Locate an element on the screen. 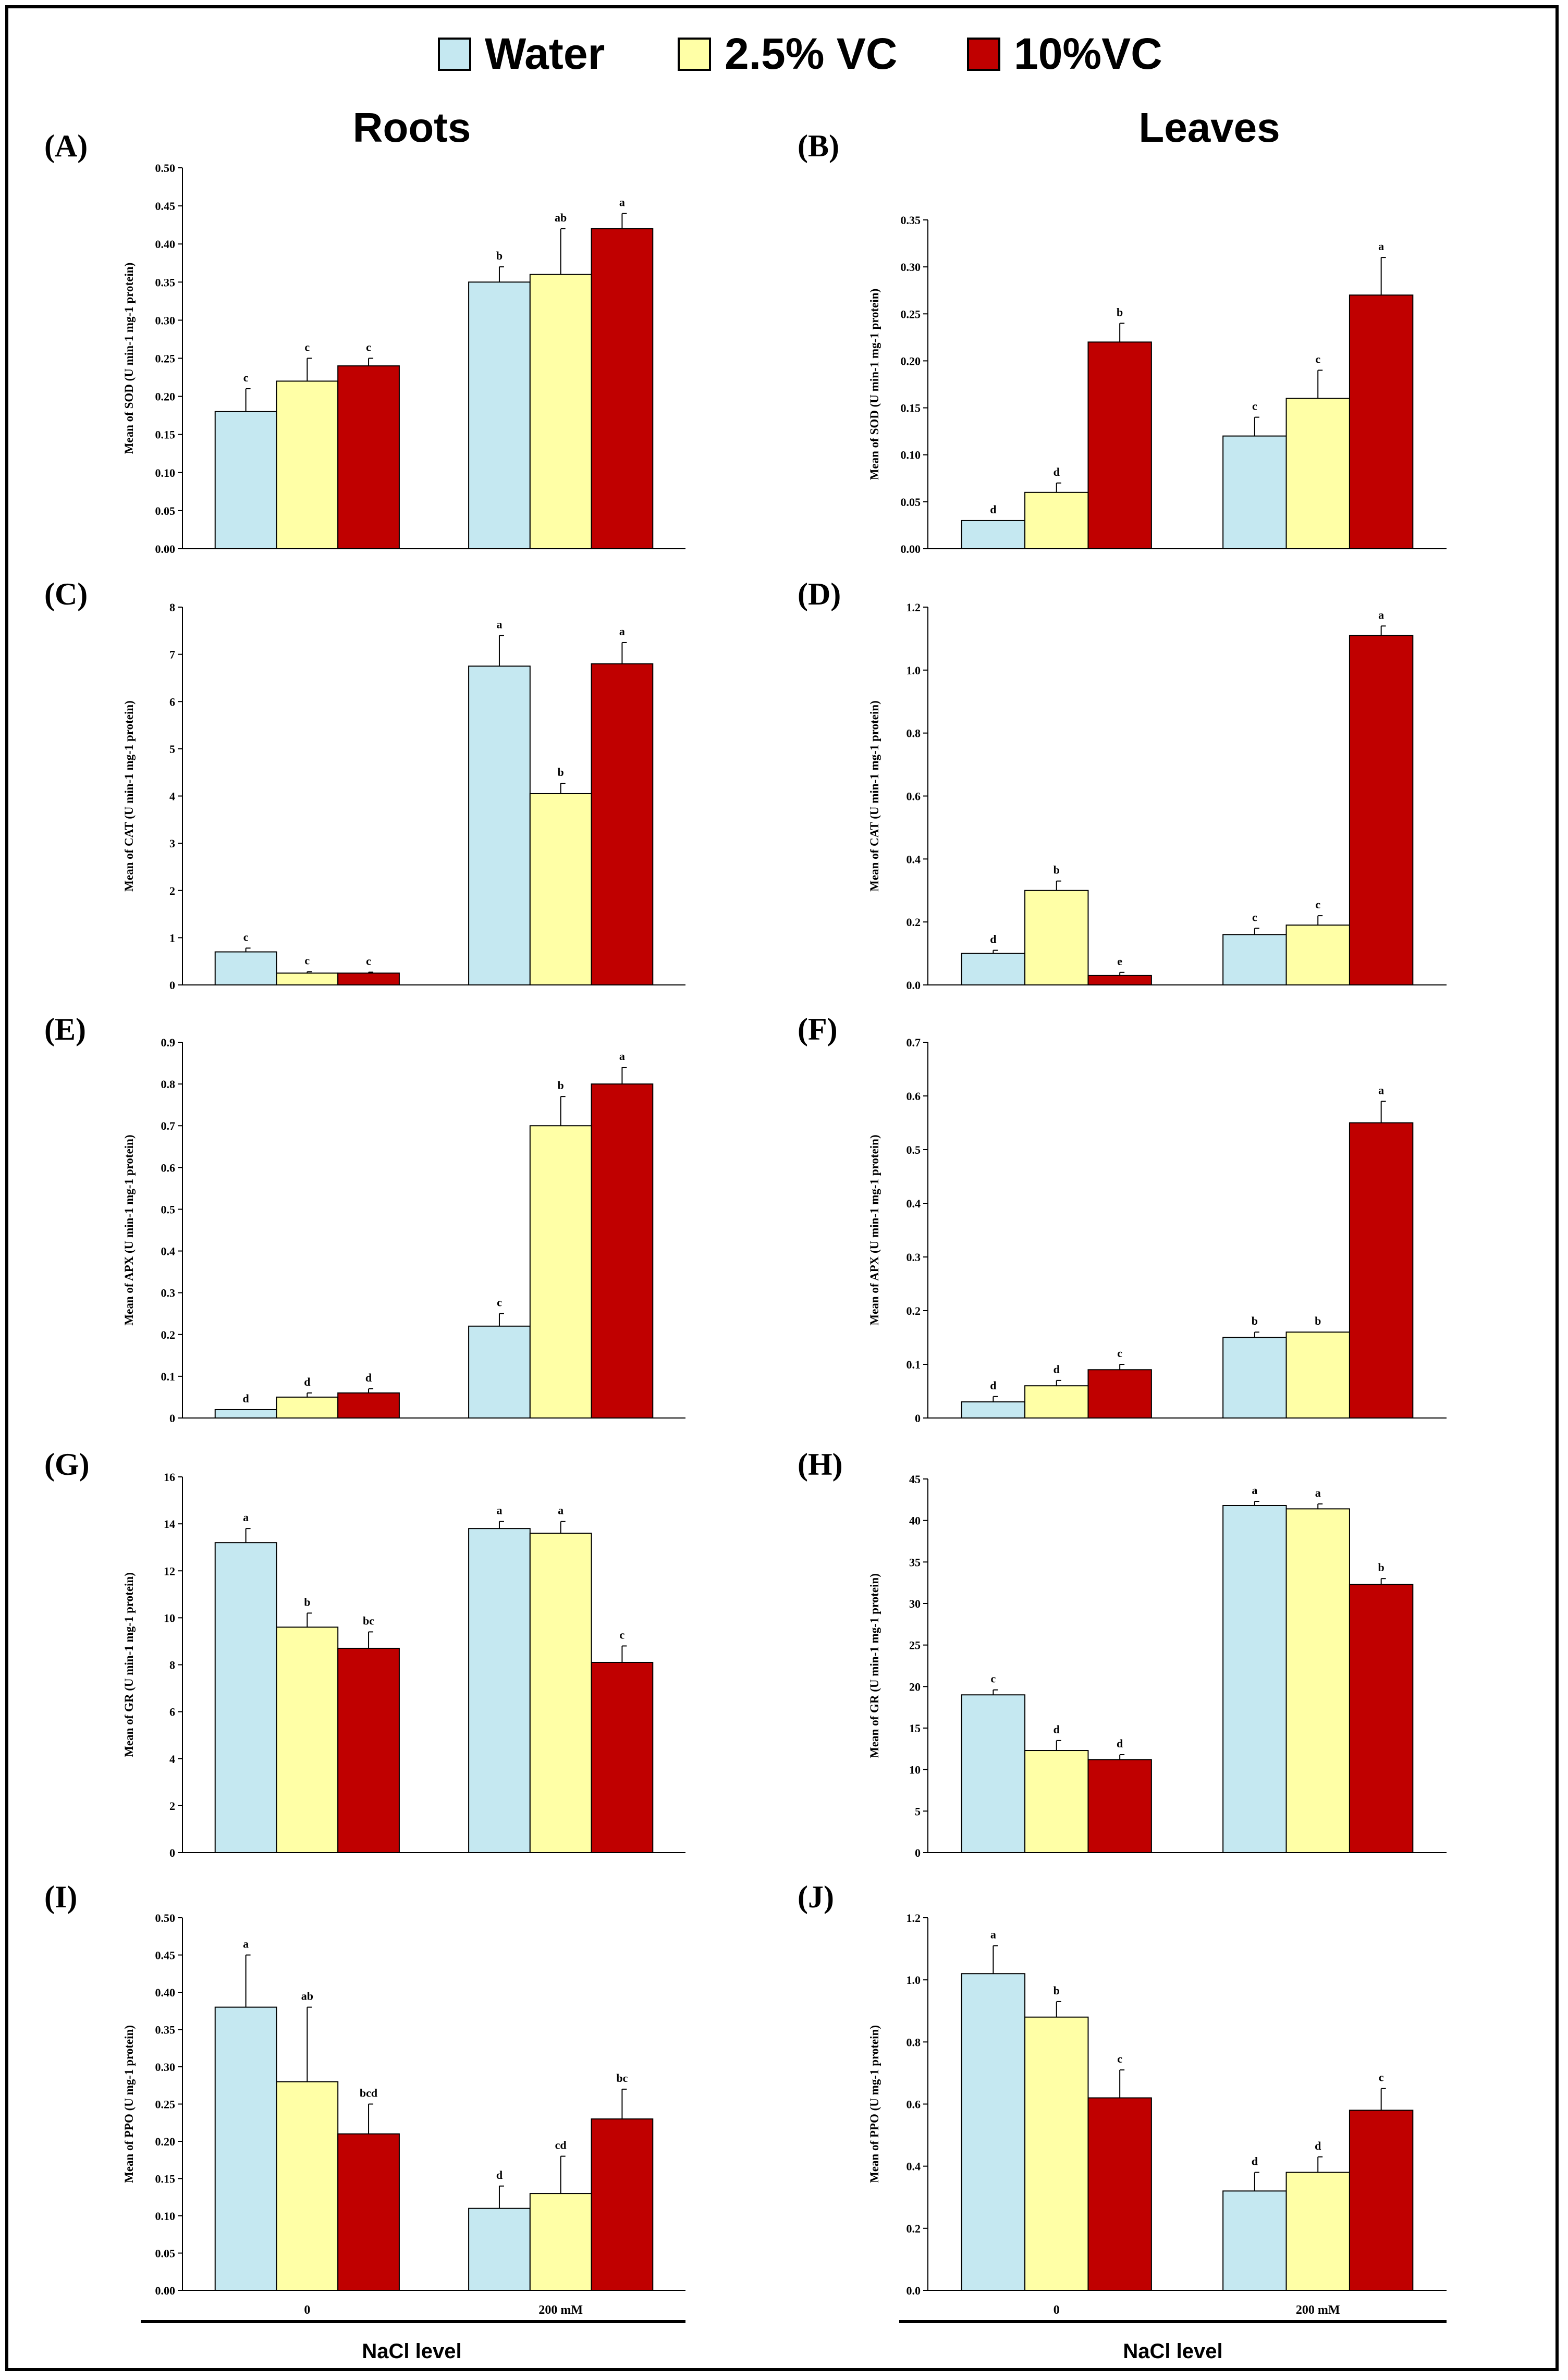 This screenshot has height=2380, width=1568. y-tick-label: 0.35 is located at coordinates (165, 282).